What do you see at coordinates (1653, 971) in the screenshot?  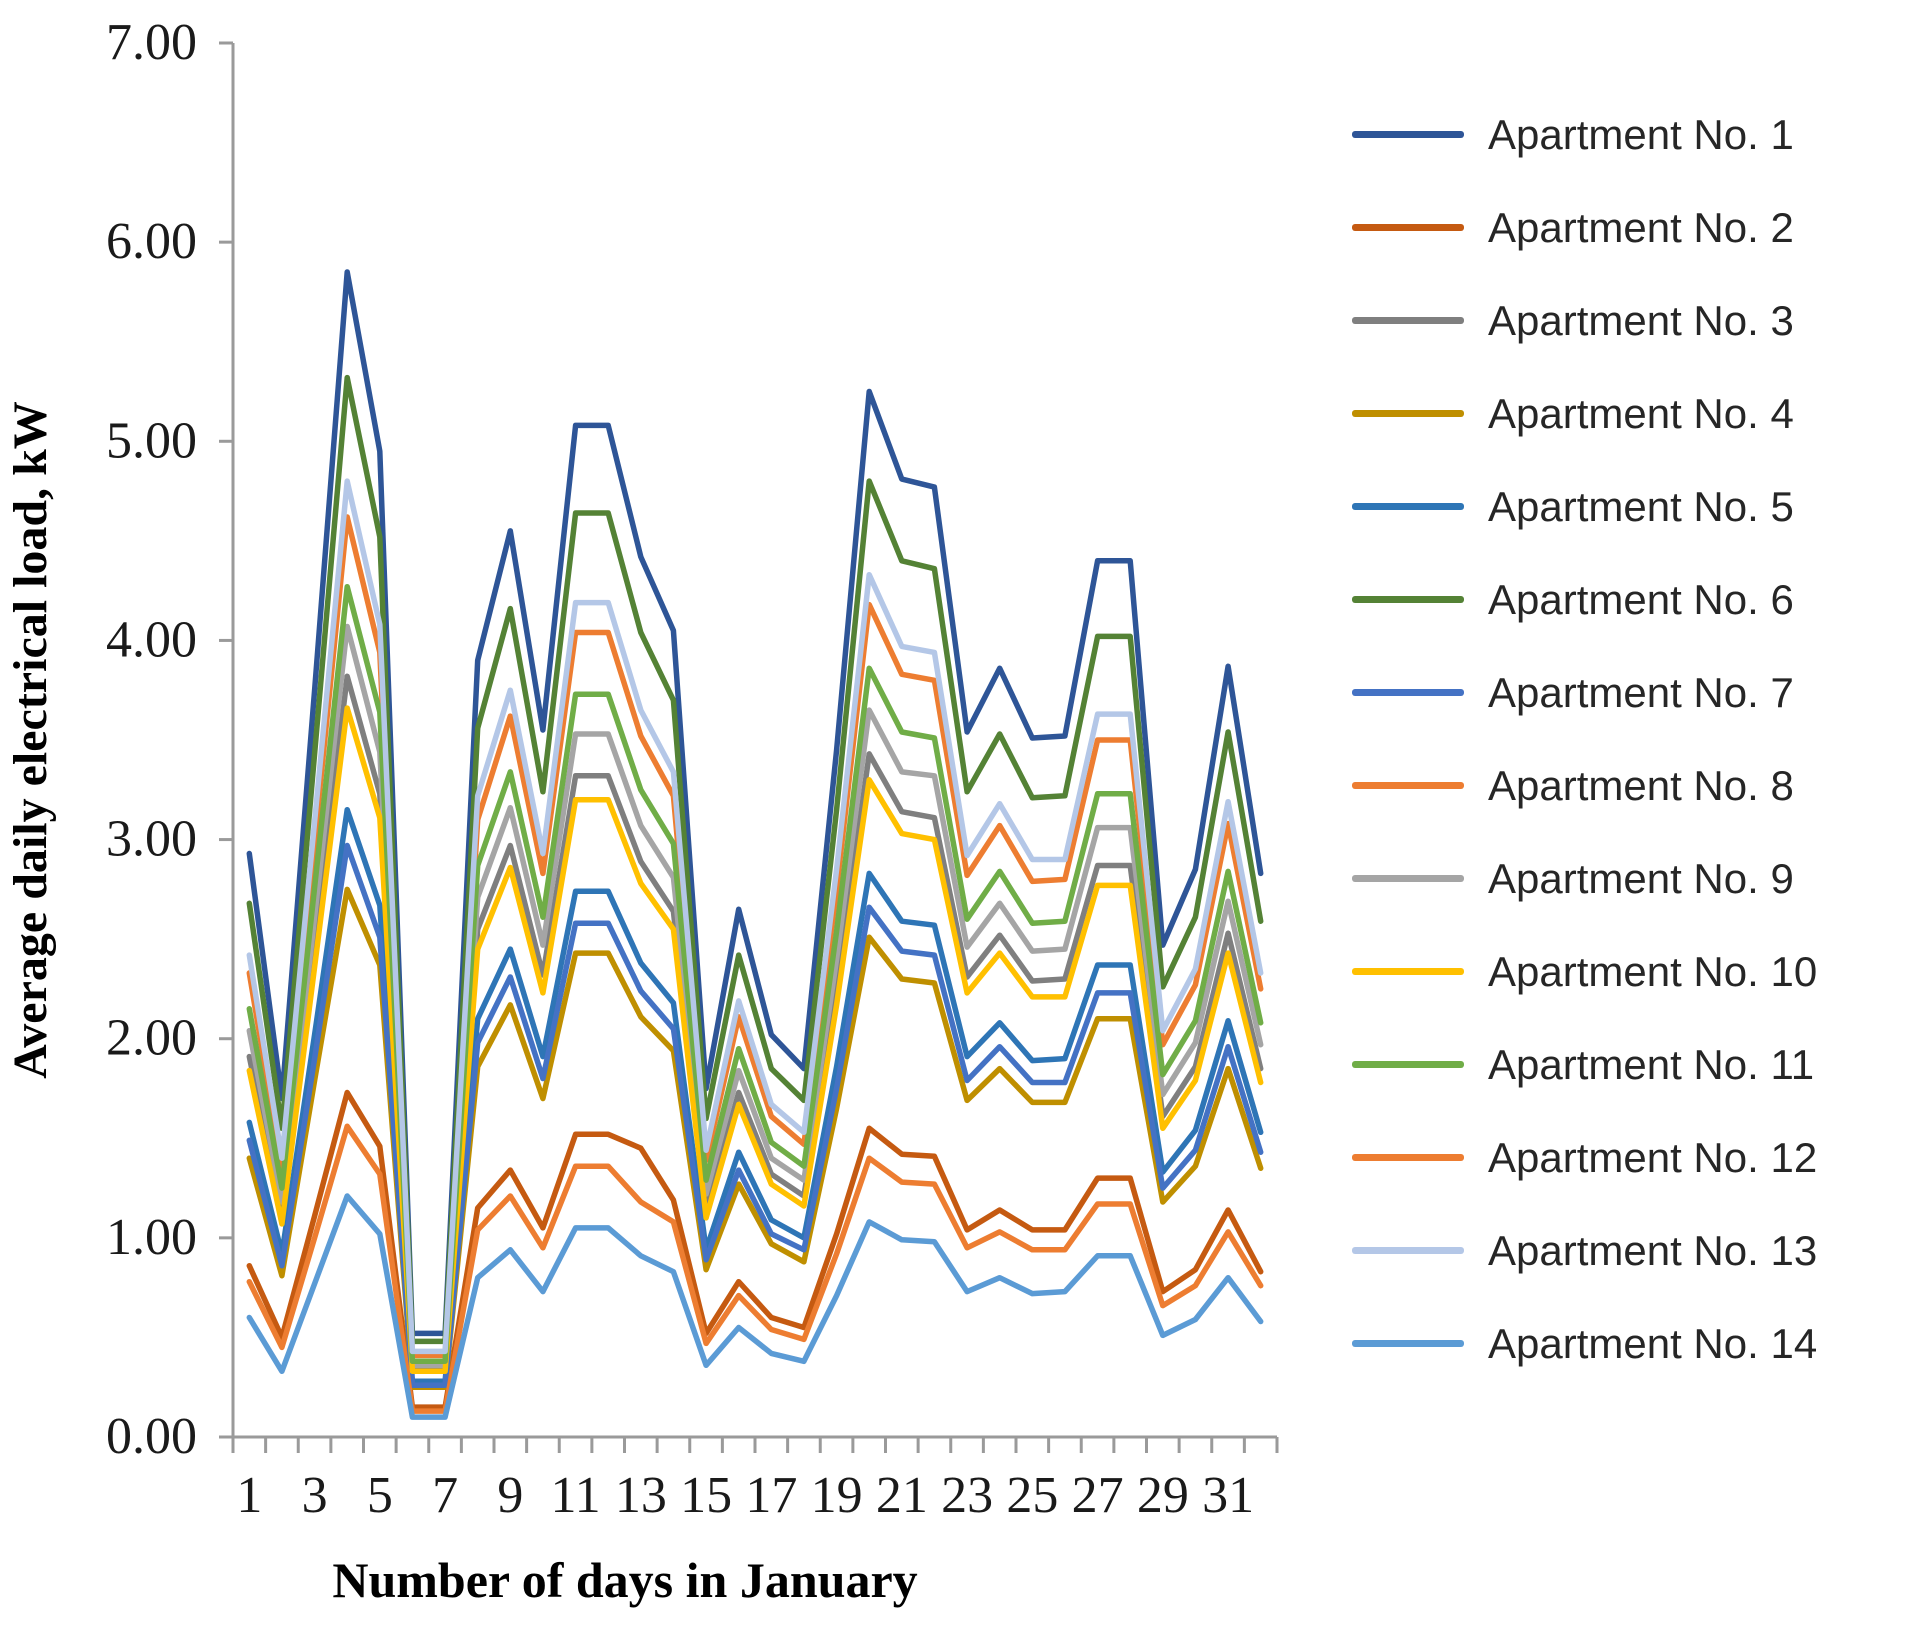 I see `legend-label: Apartment No. 10` at bounding box center [1653, 971].